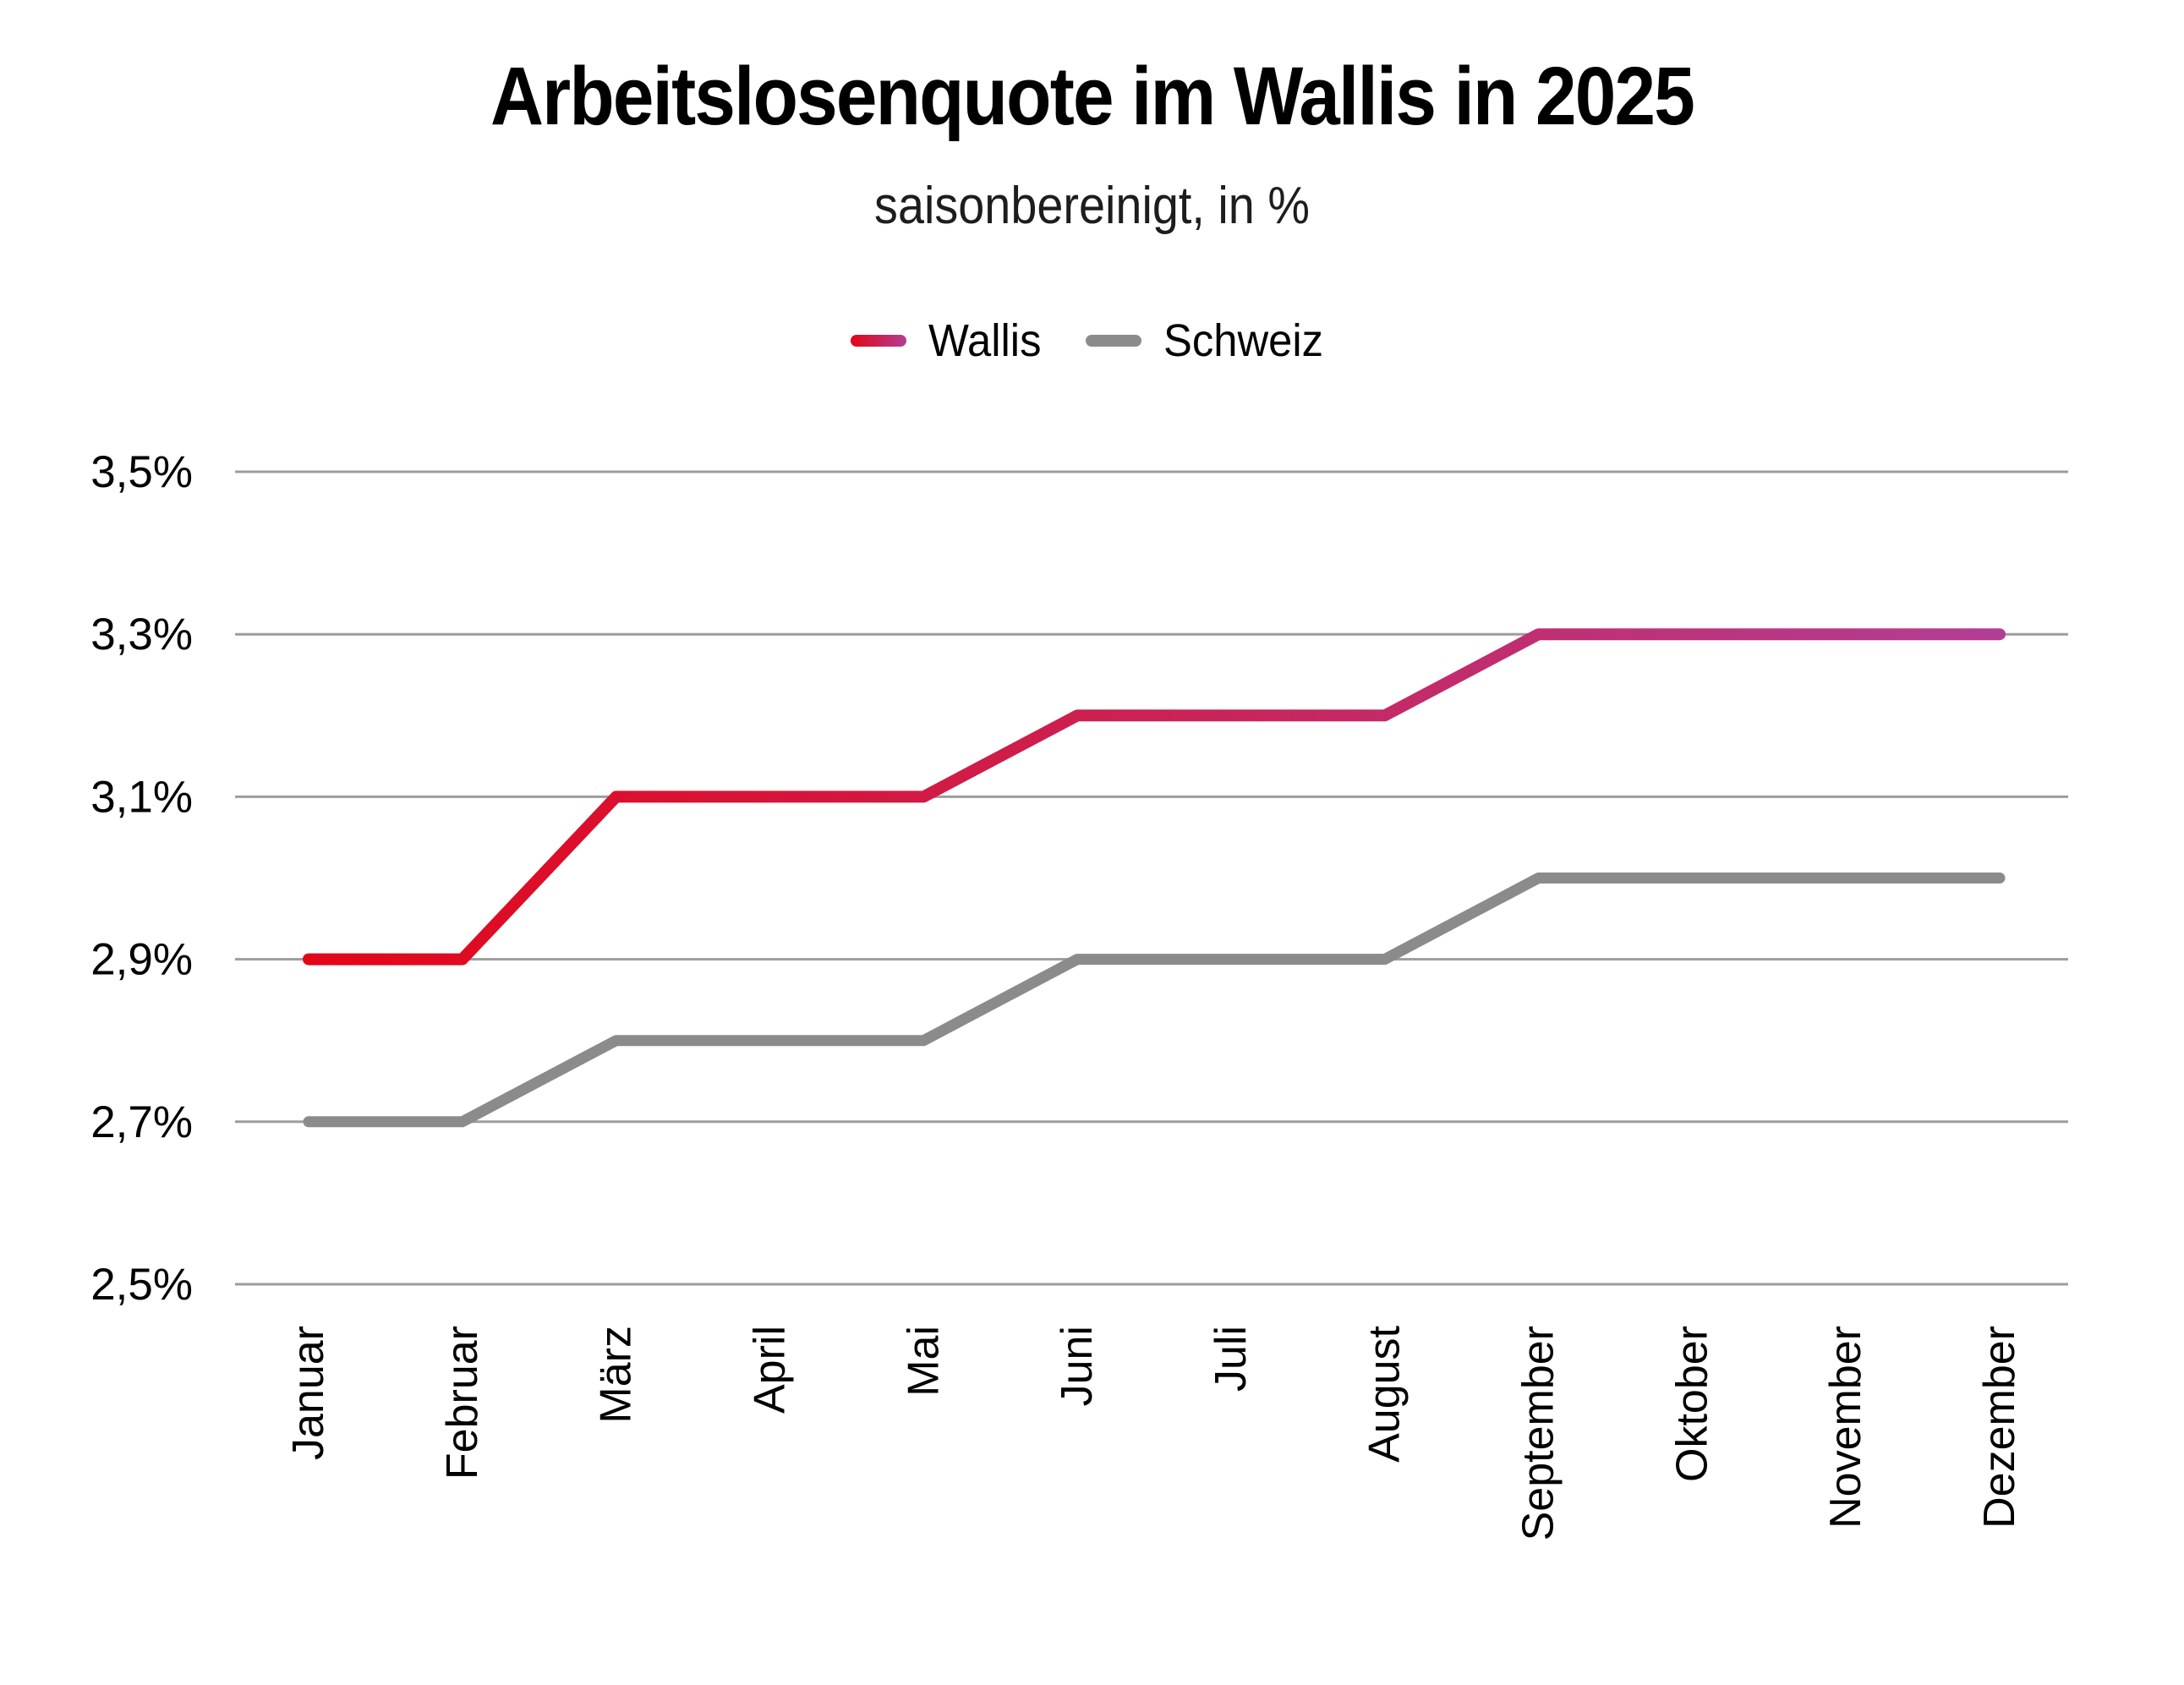 This screenshot has height=1685, width=2184. I want to click on x-tick-label: Dezember, so click(1999, 1427).